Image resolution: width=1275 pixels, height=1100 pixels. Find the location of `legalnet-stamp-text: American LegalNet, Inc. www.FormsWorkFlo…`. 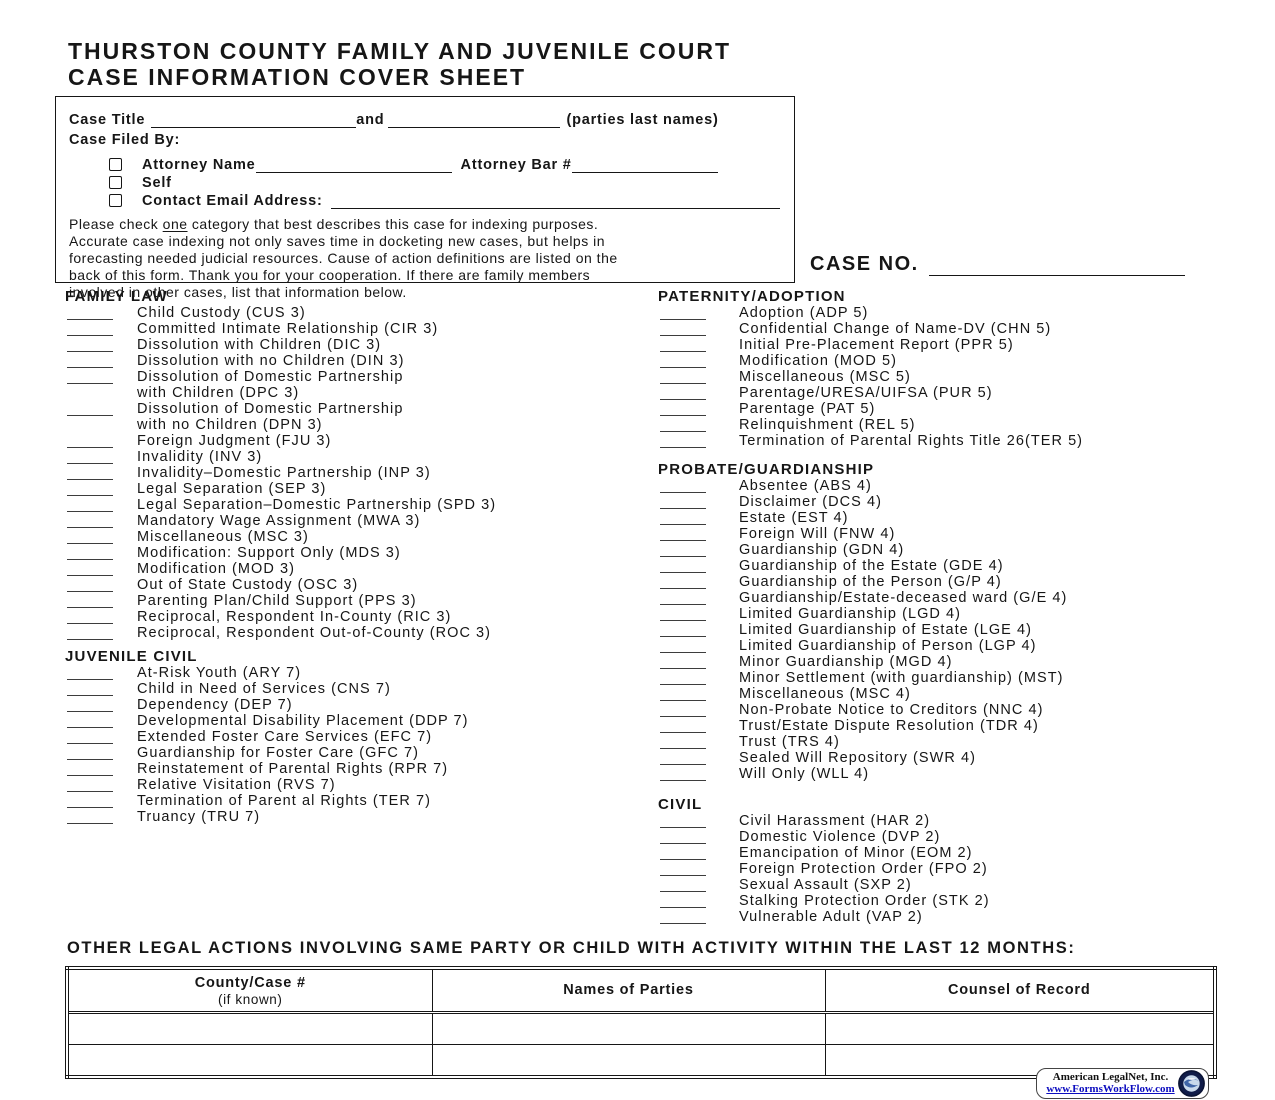

legalnet-stamp-text: American LegalNet, Inc. www.FormsWorkFlo… is located at coordinates (1110, 1083).